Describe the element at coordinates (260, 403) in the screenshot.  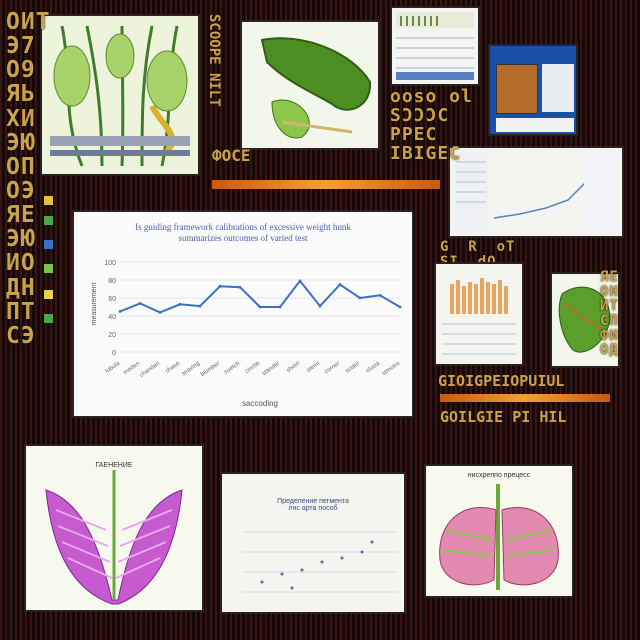
I see `chart-x-axis-label: saccoding` at that location.